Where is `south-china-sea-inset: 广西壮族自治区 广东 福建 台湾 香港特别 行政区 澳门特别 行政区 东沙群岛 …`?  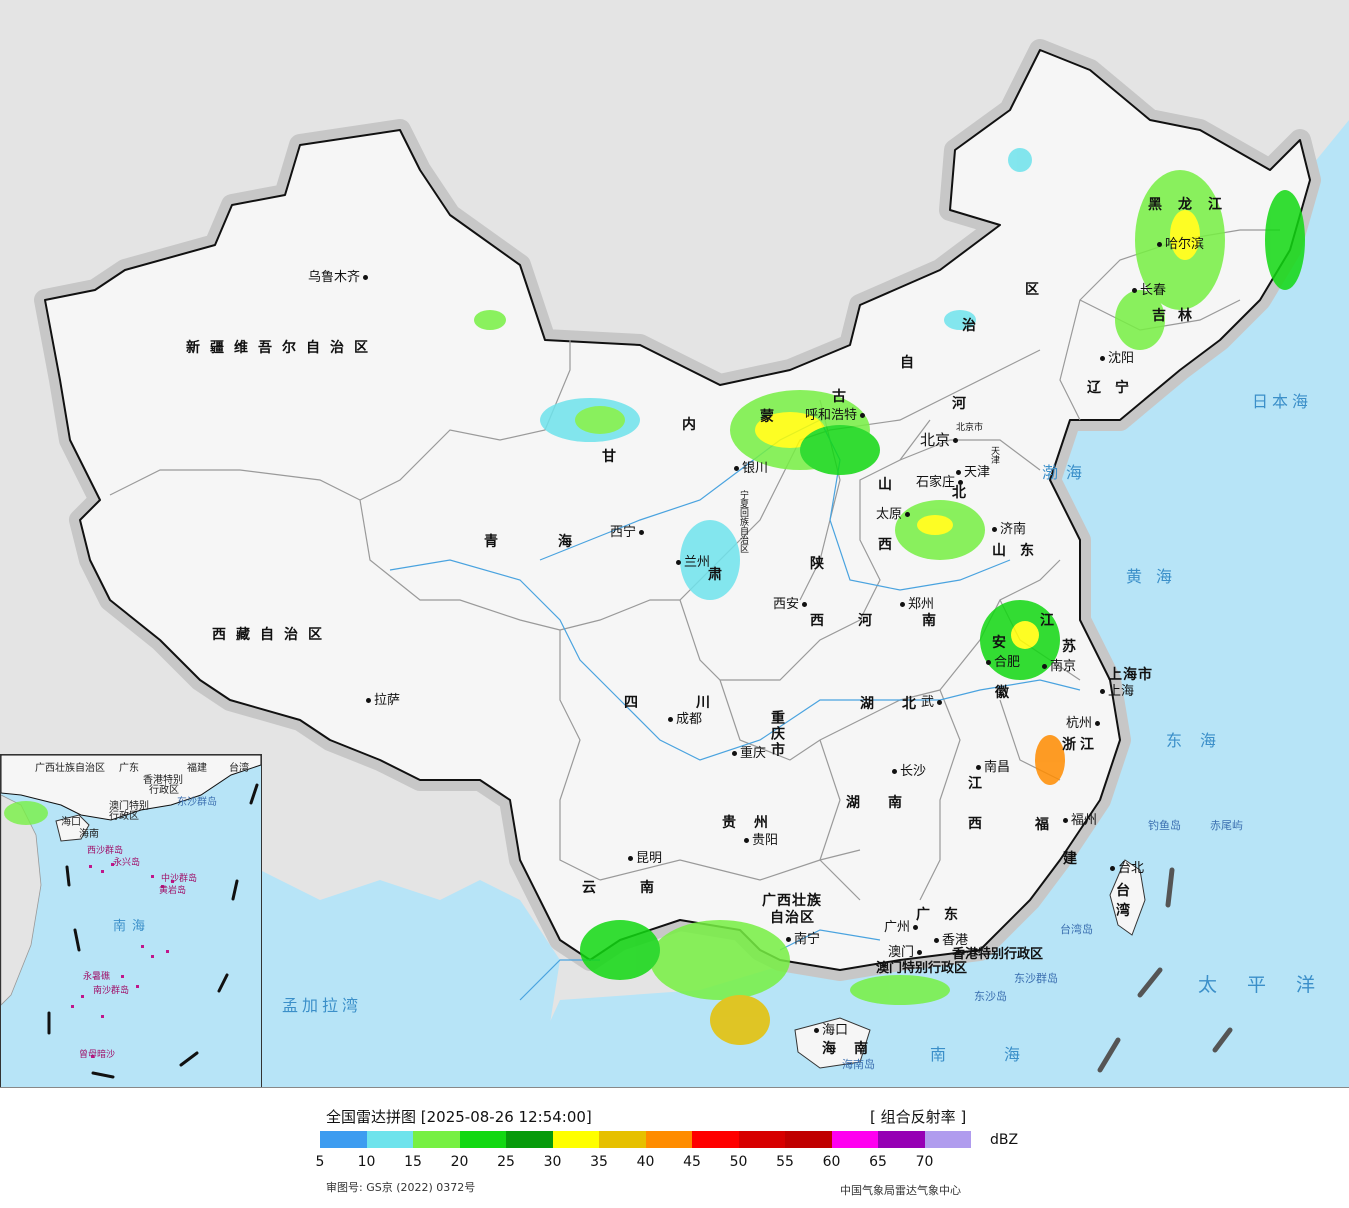
south-china-sea-inset: 广西壮族自治区 广东 福建 台湾 香港特别 行政区 澳门特别 行政区 东沙群岛 … is located at coordinates (131, 920).